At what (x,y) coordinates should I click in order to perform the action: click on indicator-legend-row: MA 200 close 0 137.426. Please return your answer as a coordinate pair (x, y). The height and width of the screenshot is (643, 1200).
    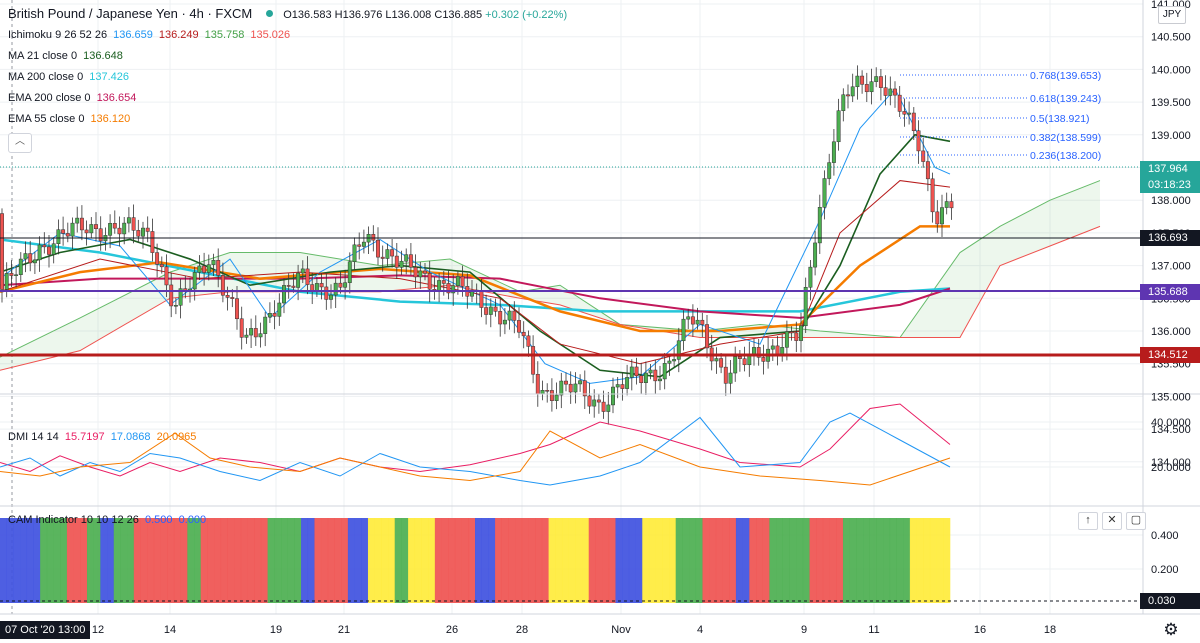
    Looking at the image, I should click on (152, 77).